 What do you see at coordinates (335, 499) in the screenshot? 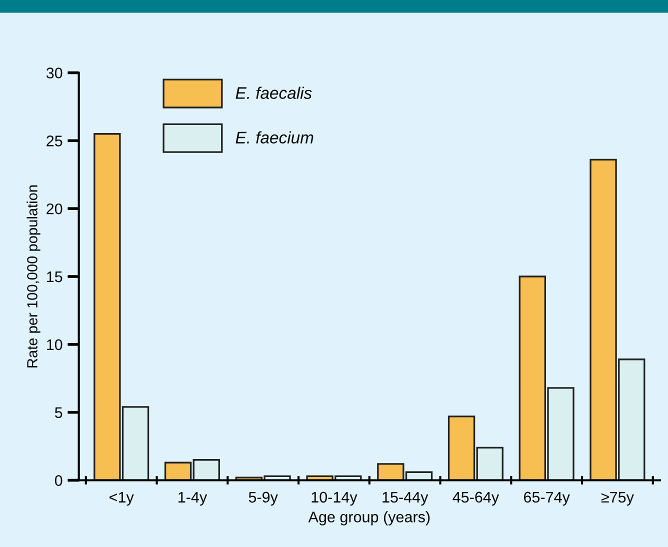
I see `x-tick-label: 10-14y` at bounding box center [335, 499].